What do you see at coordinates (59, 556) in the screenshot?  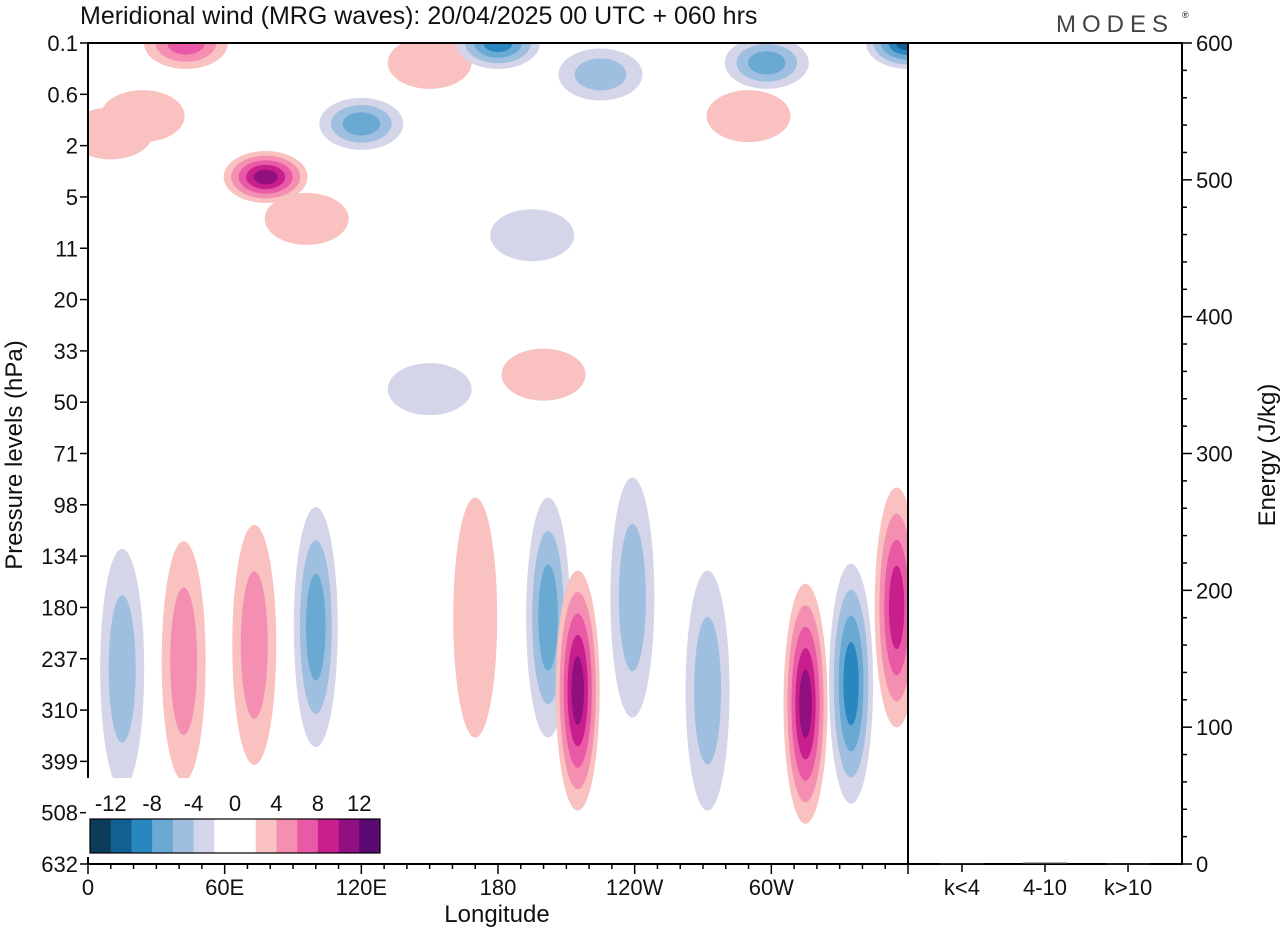 I see `y-tick-label: 134` at bounding box center [59, 556].